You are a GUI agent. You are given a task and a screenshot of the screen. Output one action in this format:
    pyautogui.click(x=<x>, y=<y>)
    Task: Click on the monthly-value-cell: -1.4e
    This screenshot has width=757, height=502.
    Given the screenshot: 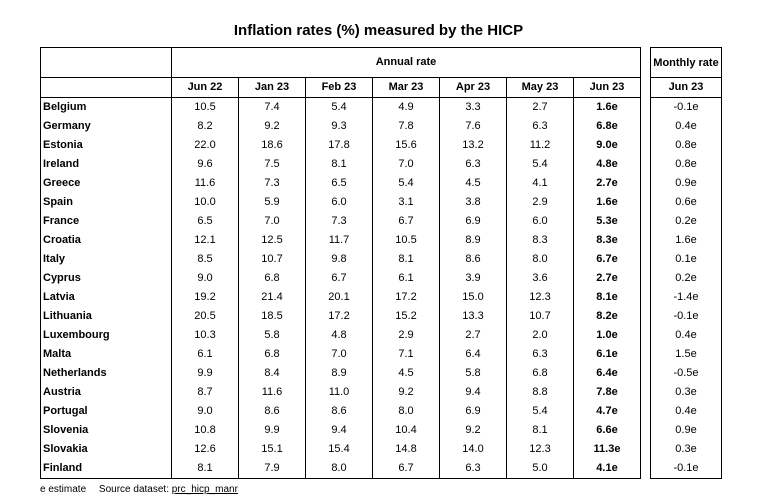 What is the action you would take?
    pyautogui.click(x=686, y=297)
    